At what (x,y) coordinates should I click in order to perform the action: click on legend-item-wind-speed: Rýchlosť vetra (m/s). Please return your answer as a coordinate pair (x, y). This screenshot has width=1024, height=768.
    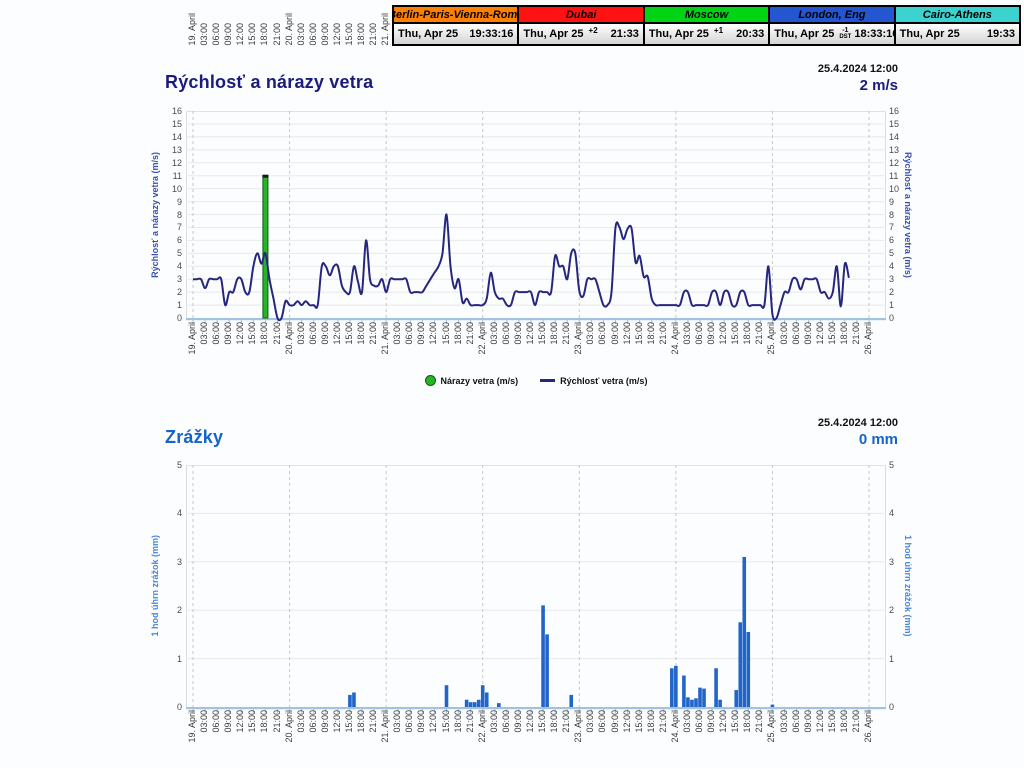
    Looking at the image, I should click on (593, 381).